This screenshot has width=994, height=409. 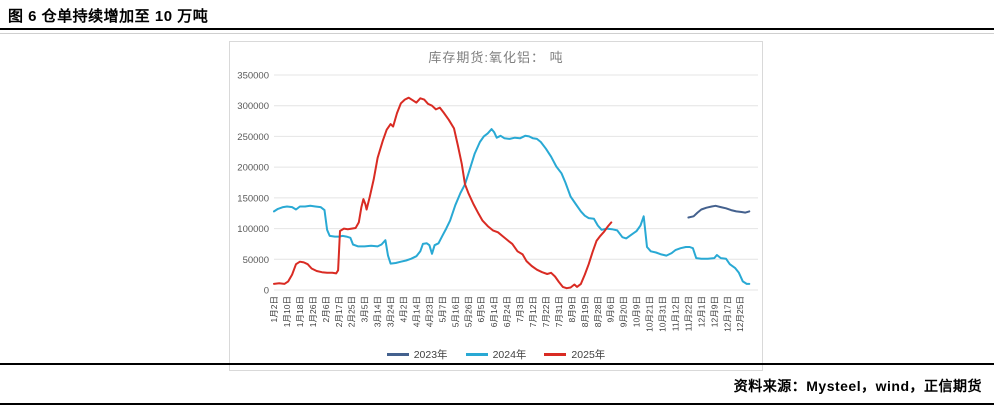 What do you see at coordinates (253, 198) in the screenshot?
I see `y-tick-label: 150000` at bounding box center [253, 198].